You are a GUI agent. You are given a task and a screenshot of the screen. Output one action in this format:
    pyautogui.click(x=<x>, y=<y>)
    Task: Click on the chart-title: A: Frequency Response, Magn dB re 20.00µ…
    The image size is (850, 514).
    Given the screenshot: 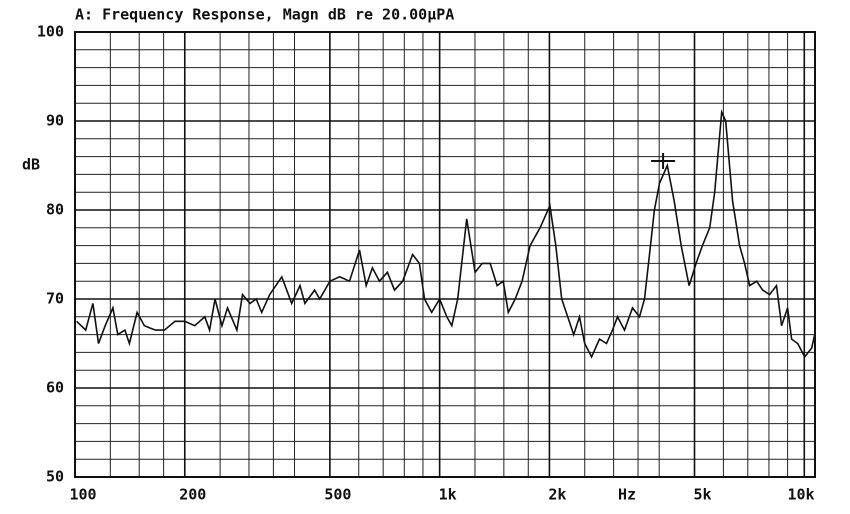 What is the action you would take?
    pyautogui.click(x=264, y=15)
    